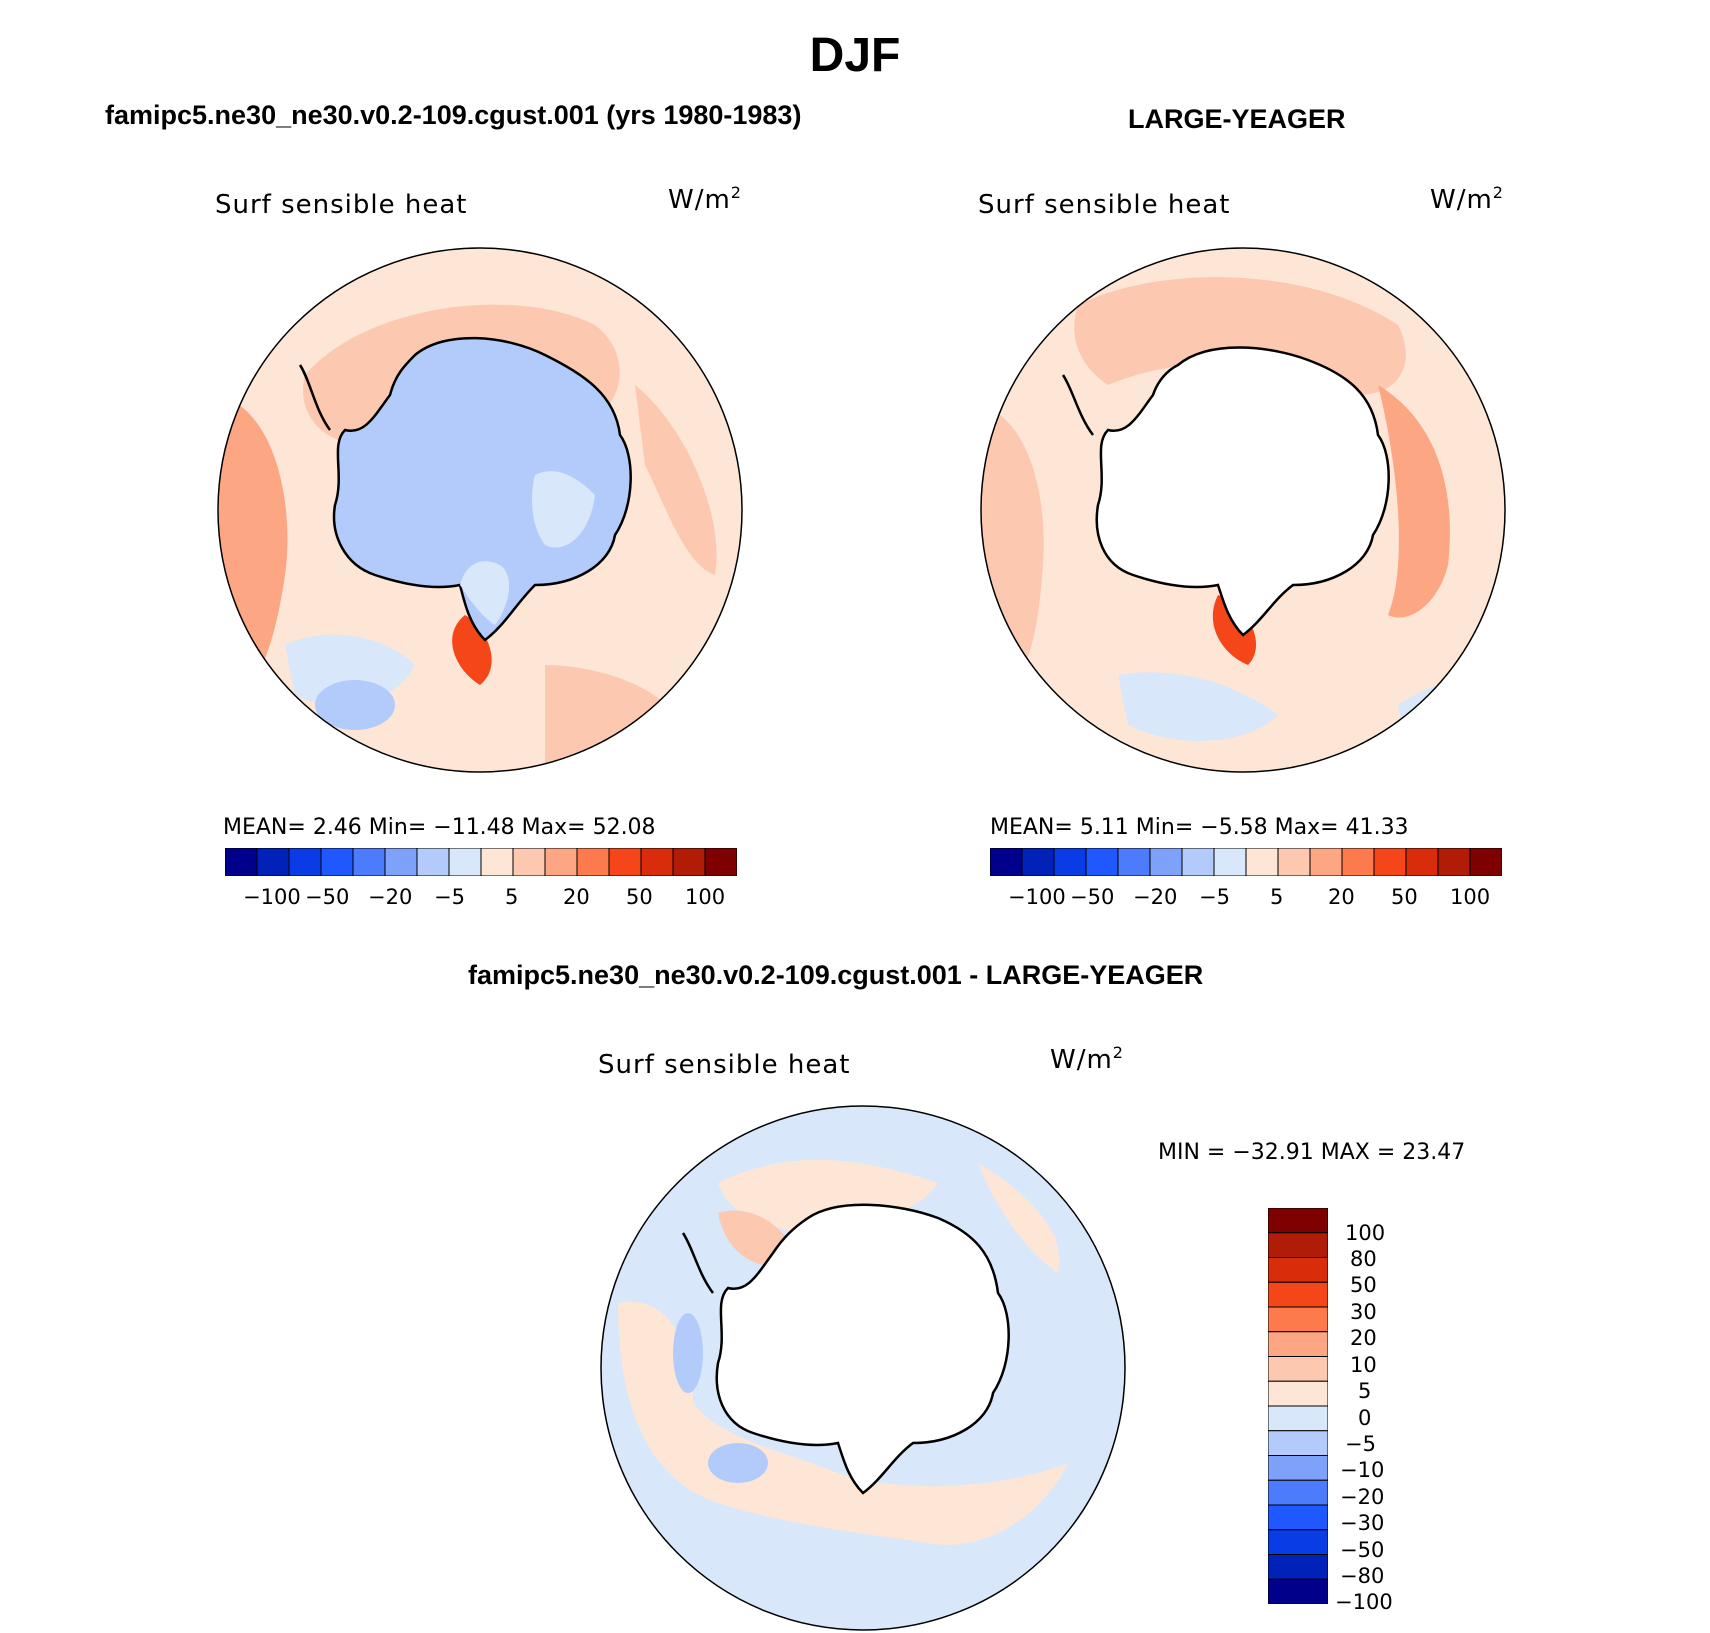  What do you see at coordinates (439, 827) in the screenshot?
I see `stats-model: MEAN= 2.46 Min= −11.48 Max= 52.08` at bounding box center [439, 827].